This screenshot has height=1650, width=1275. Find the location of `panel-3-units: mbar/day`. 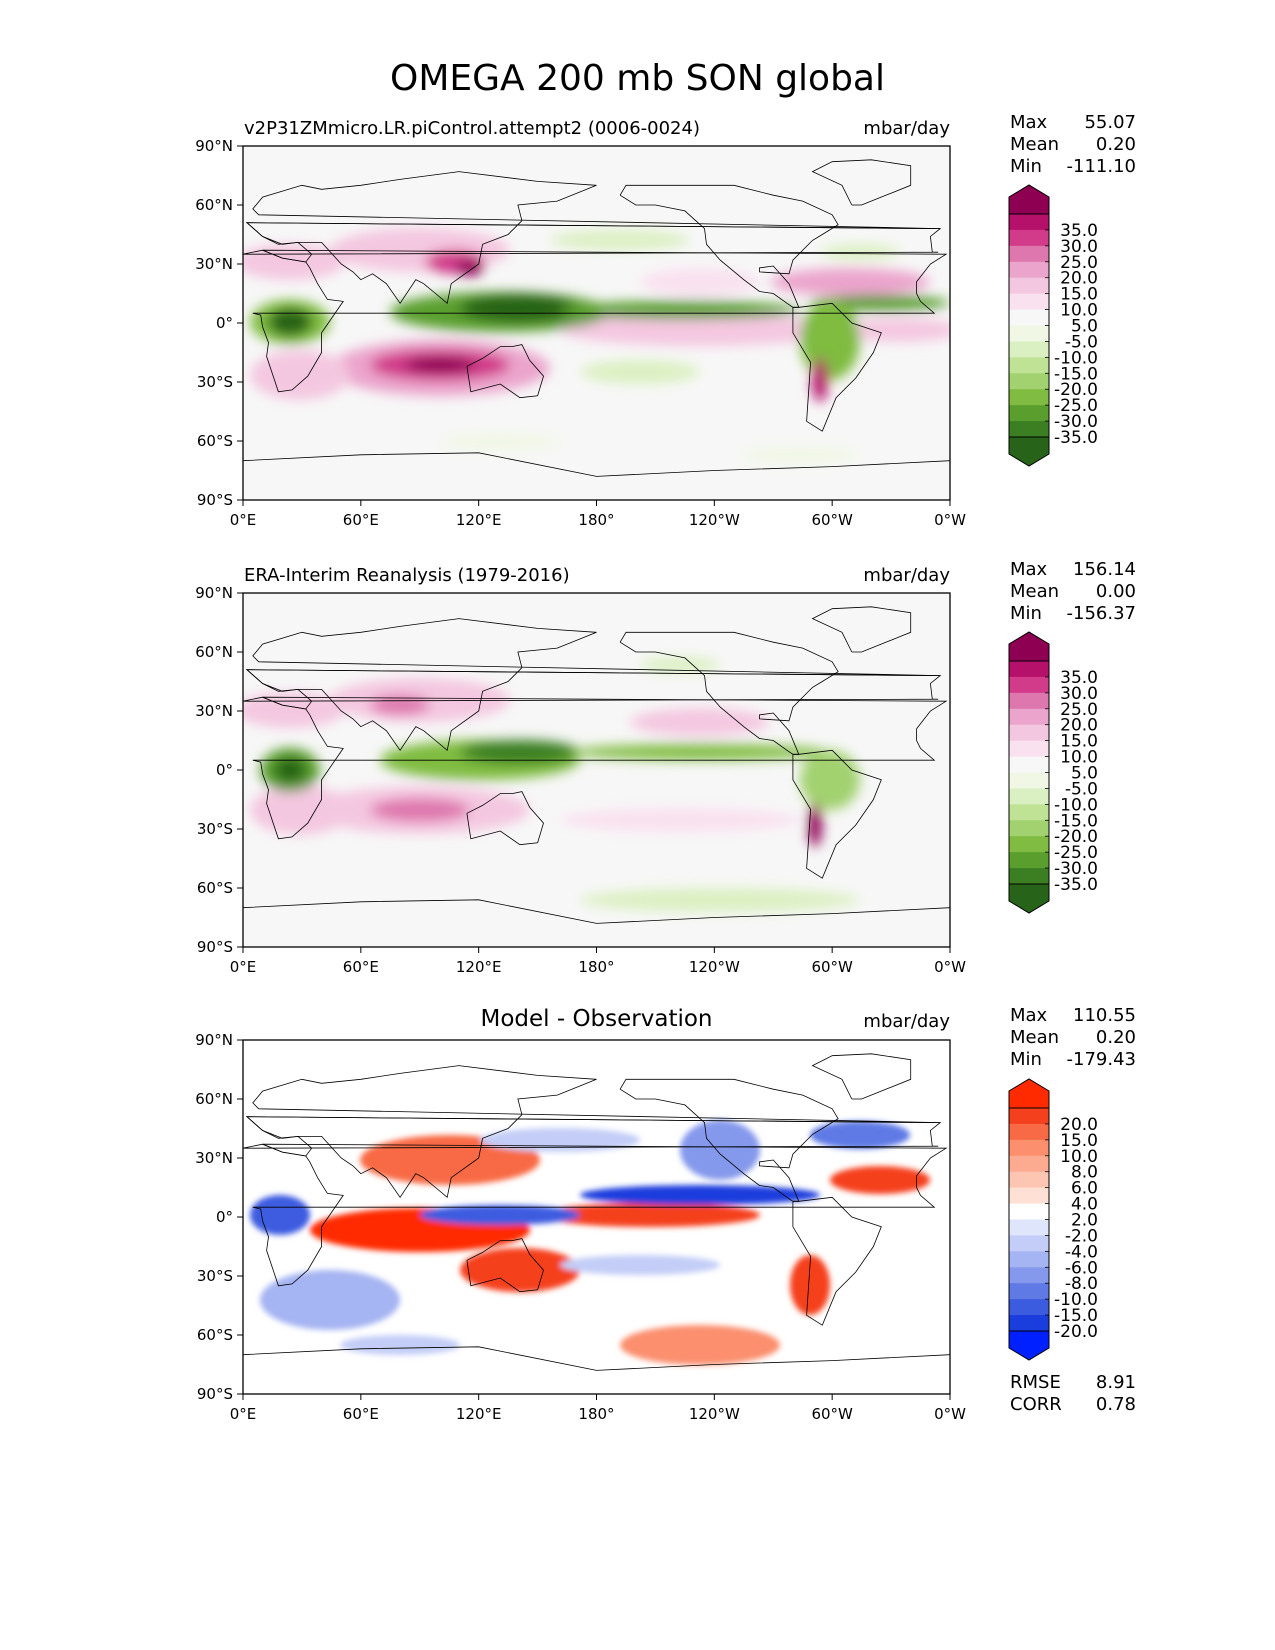

panel-3-units: mbar/day is located at coordinates (906, 1021).